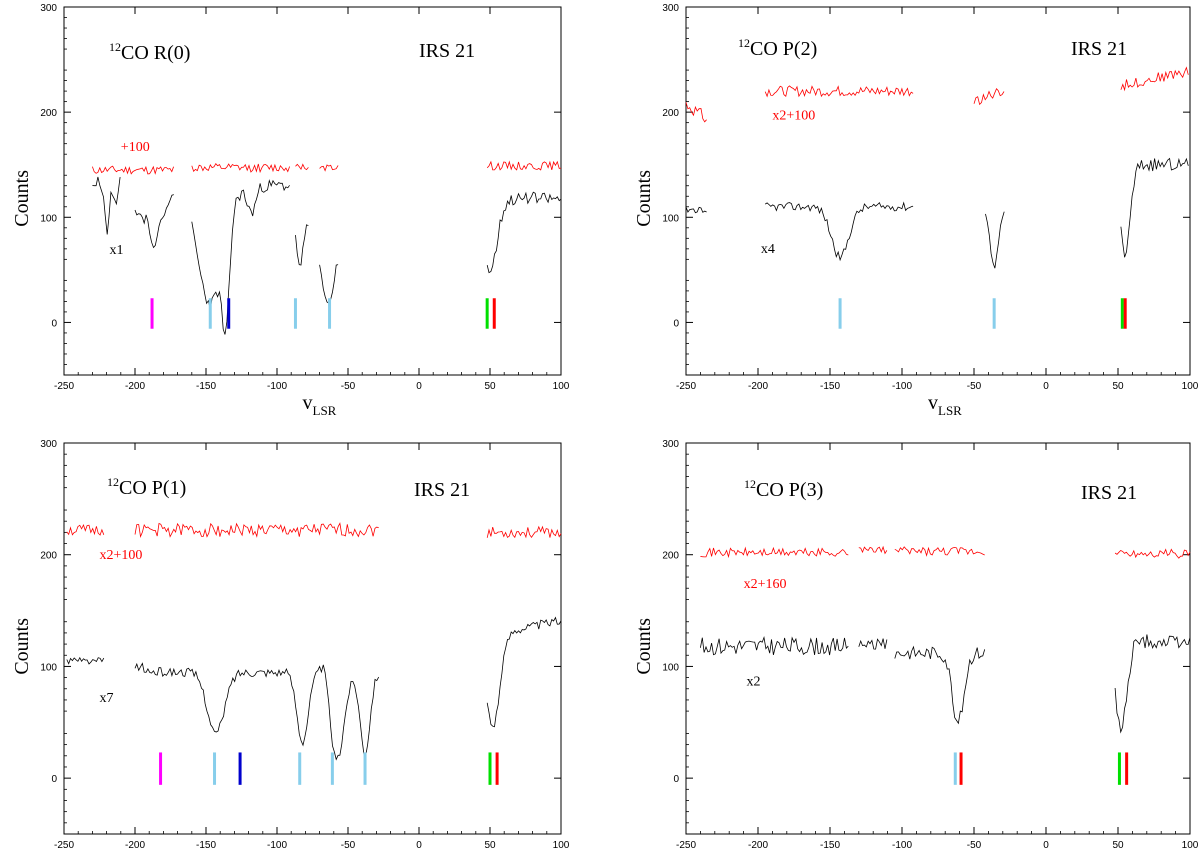 The width and height of the screenshot is (1200, 858). What do you see at coordinates (107, 698) in the screenshot?
I see `series-annotation: x7` at bounding box center [107, 698].